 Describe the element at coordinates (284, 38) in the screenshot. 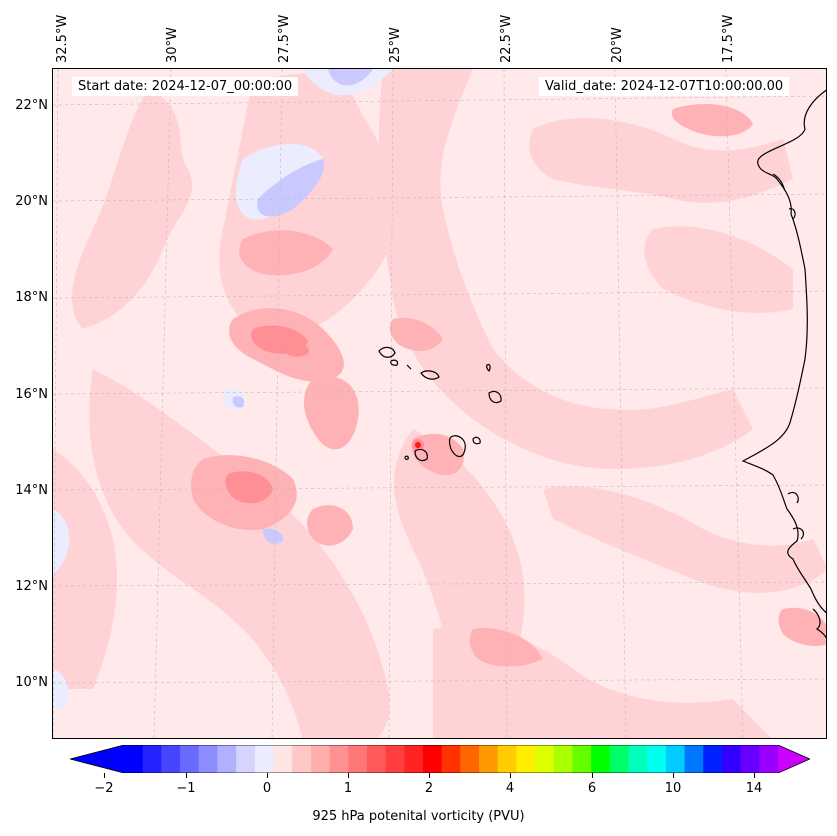

I see `lon-label-27-5w: 27.5°W` at that location.